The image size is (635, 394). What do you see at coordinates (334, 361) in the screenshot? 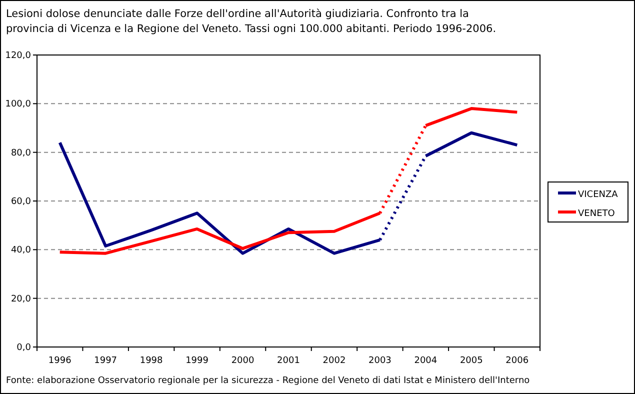
I see `x-tick-label: 2002` at bounding box center [334, 361].